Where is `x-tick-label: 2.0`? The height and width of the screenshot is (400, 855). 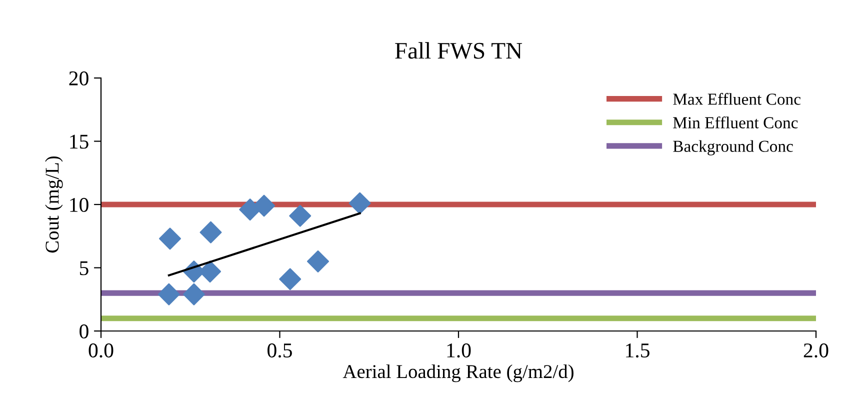
x-tick-label: 2.0 is located at coordinates (816, 350).